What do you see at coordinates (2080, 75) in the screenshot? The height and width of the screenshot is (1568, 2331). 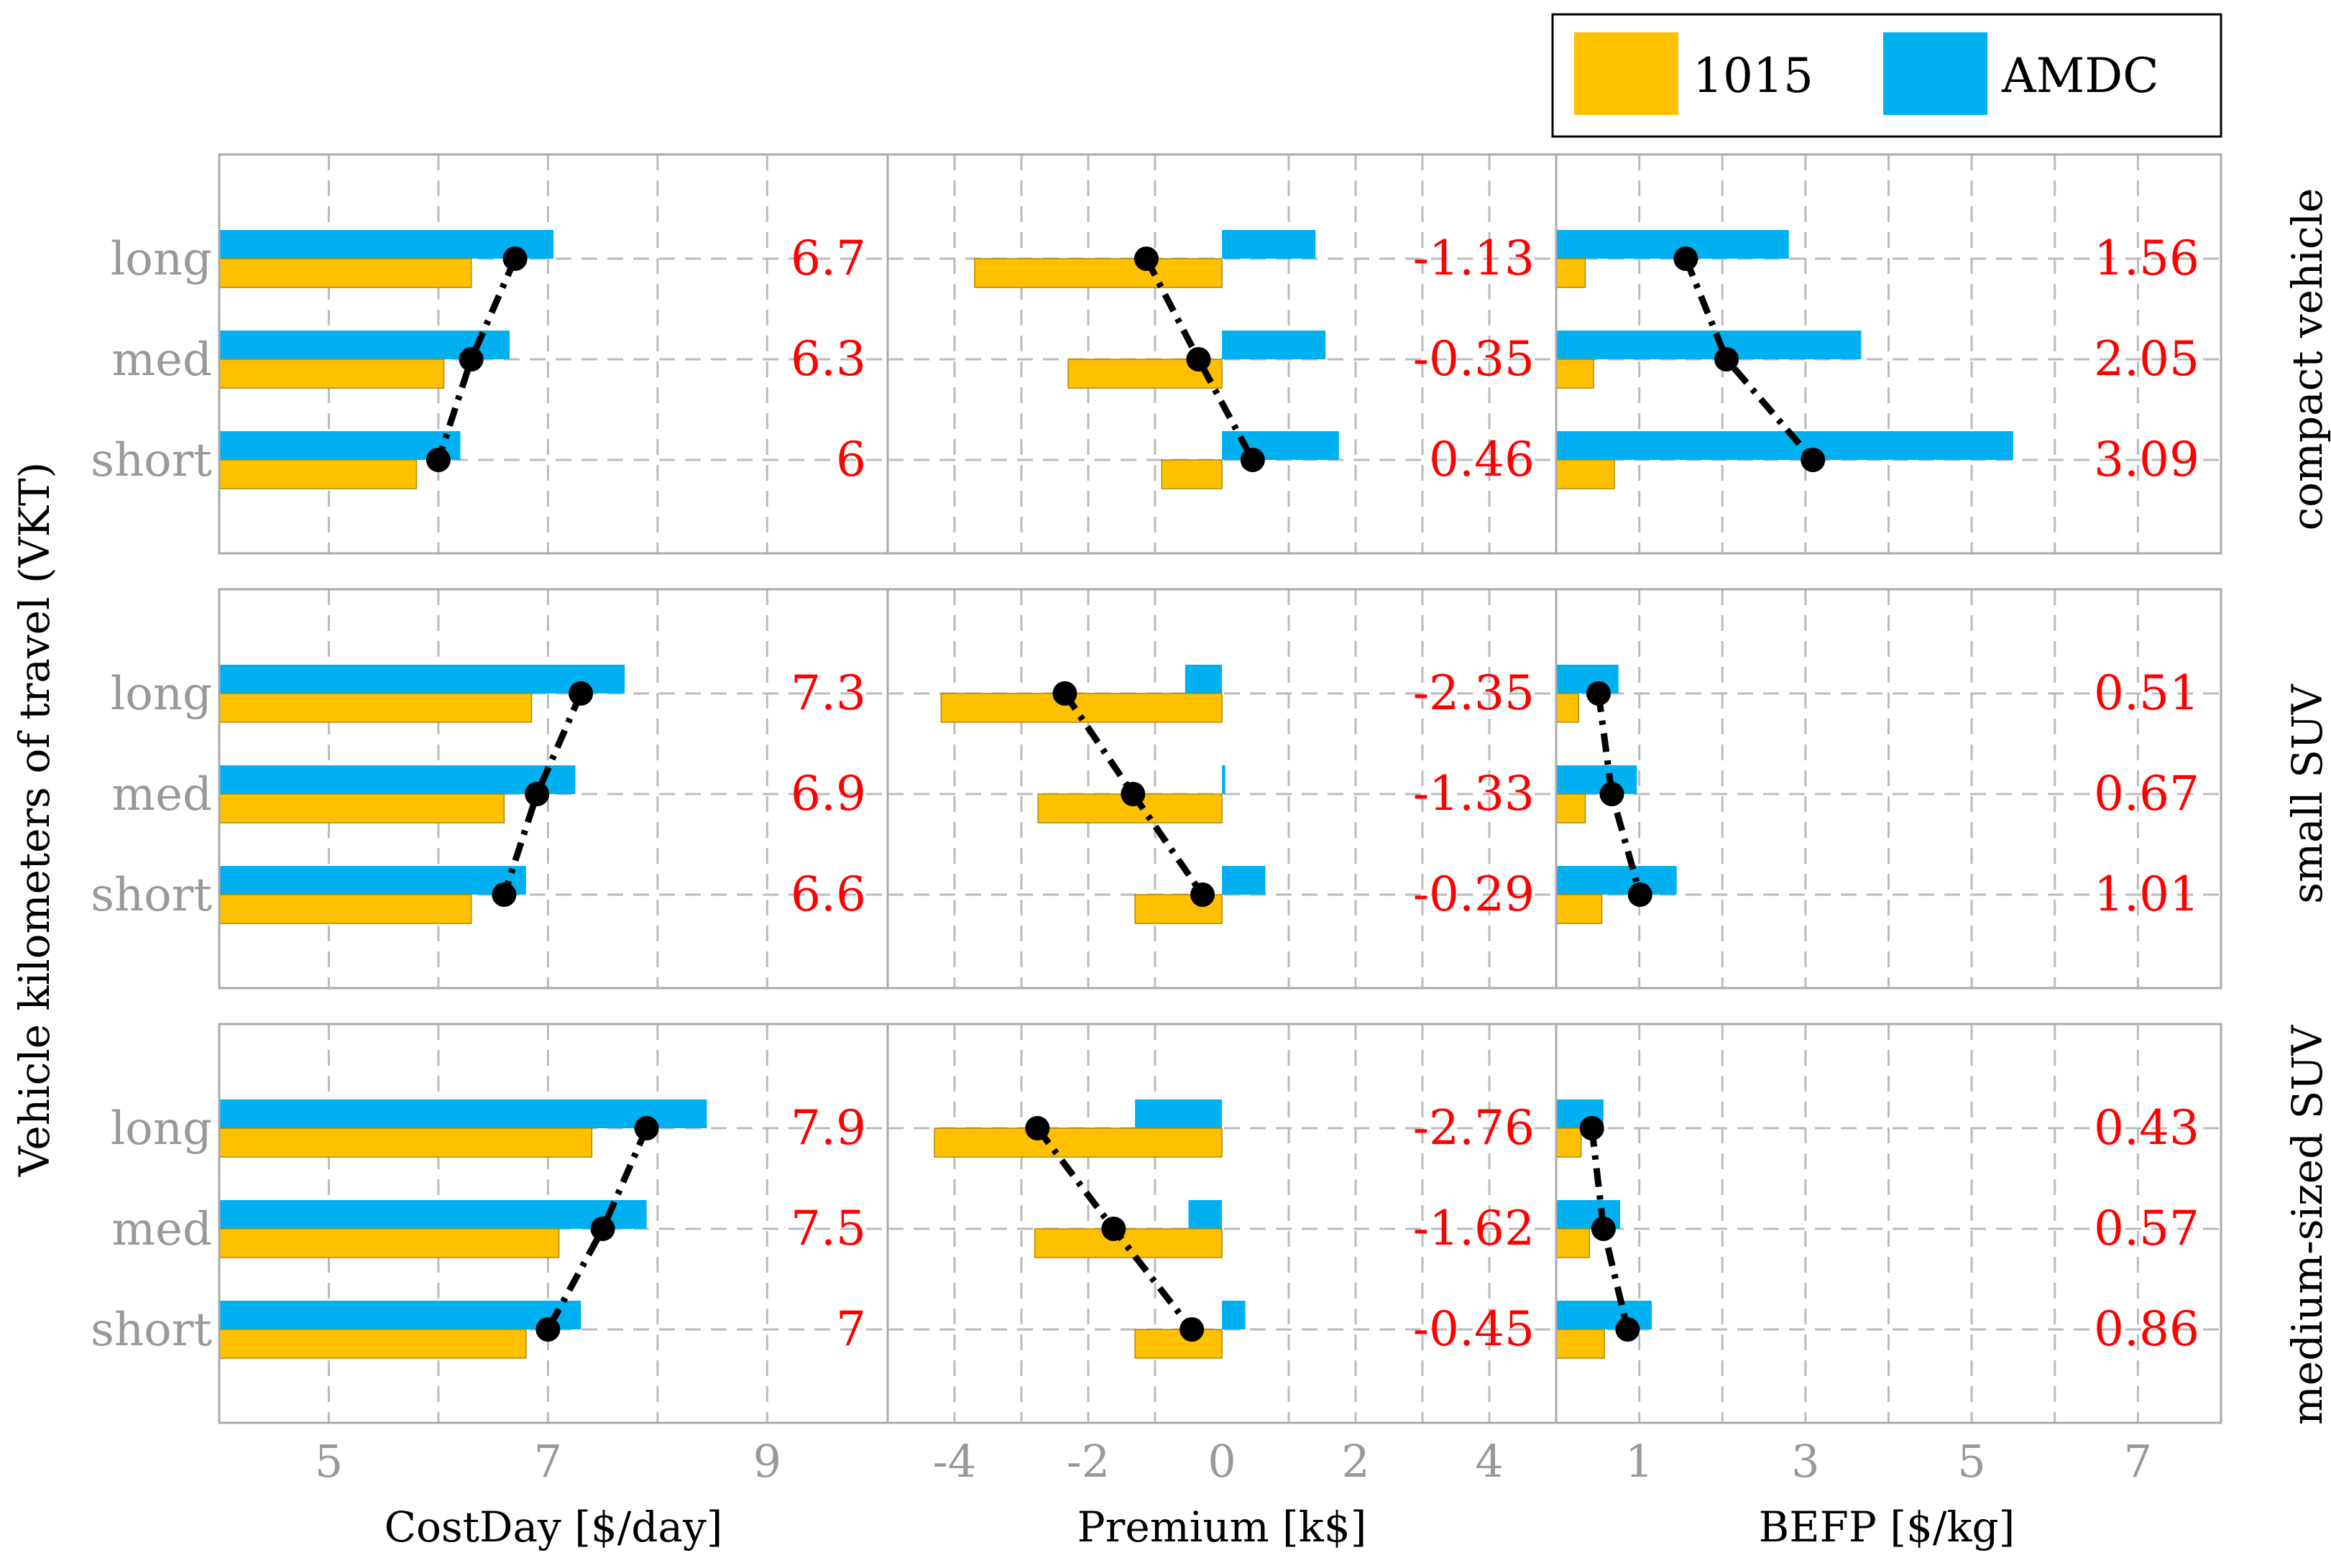 I see `legend-label-amdc: AMDC` at bounding box center [2080, 75].